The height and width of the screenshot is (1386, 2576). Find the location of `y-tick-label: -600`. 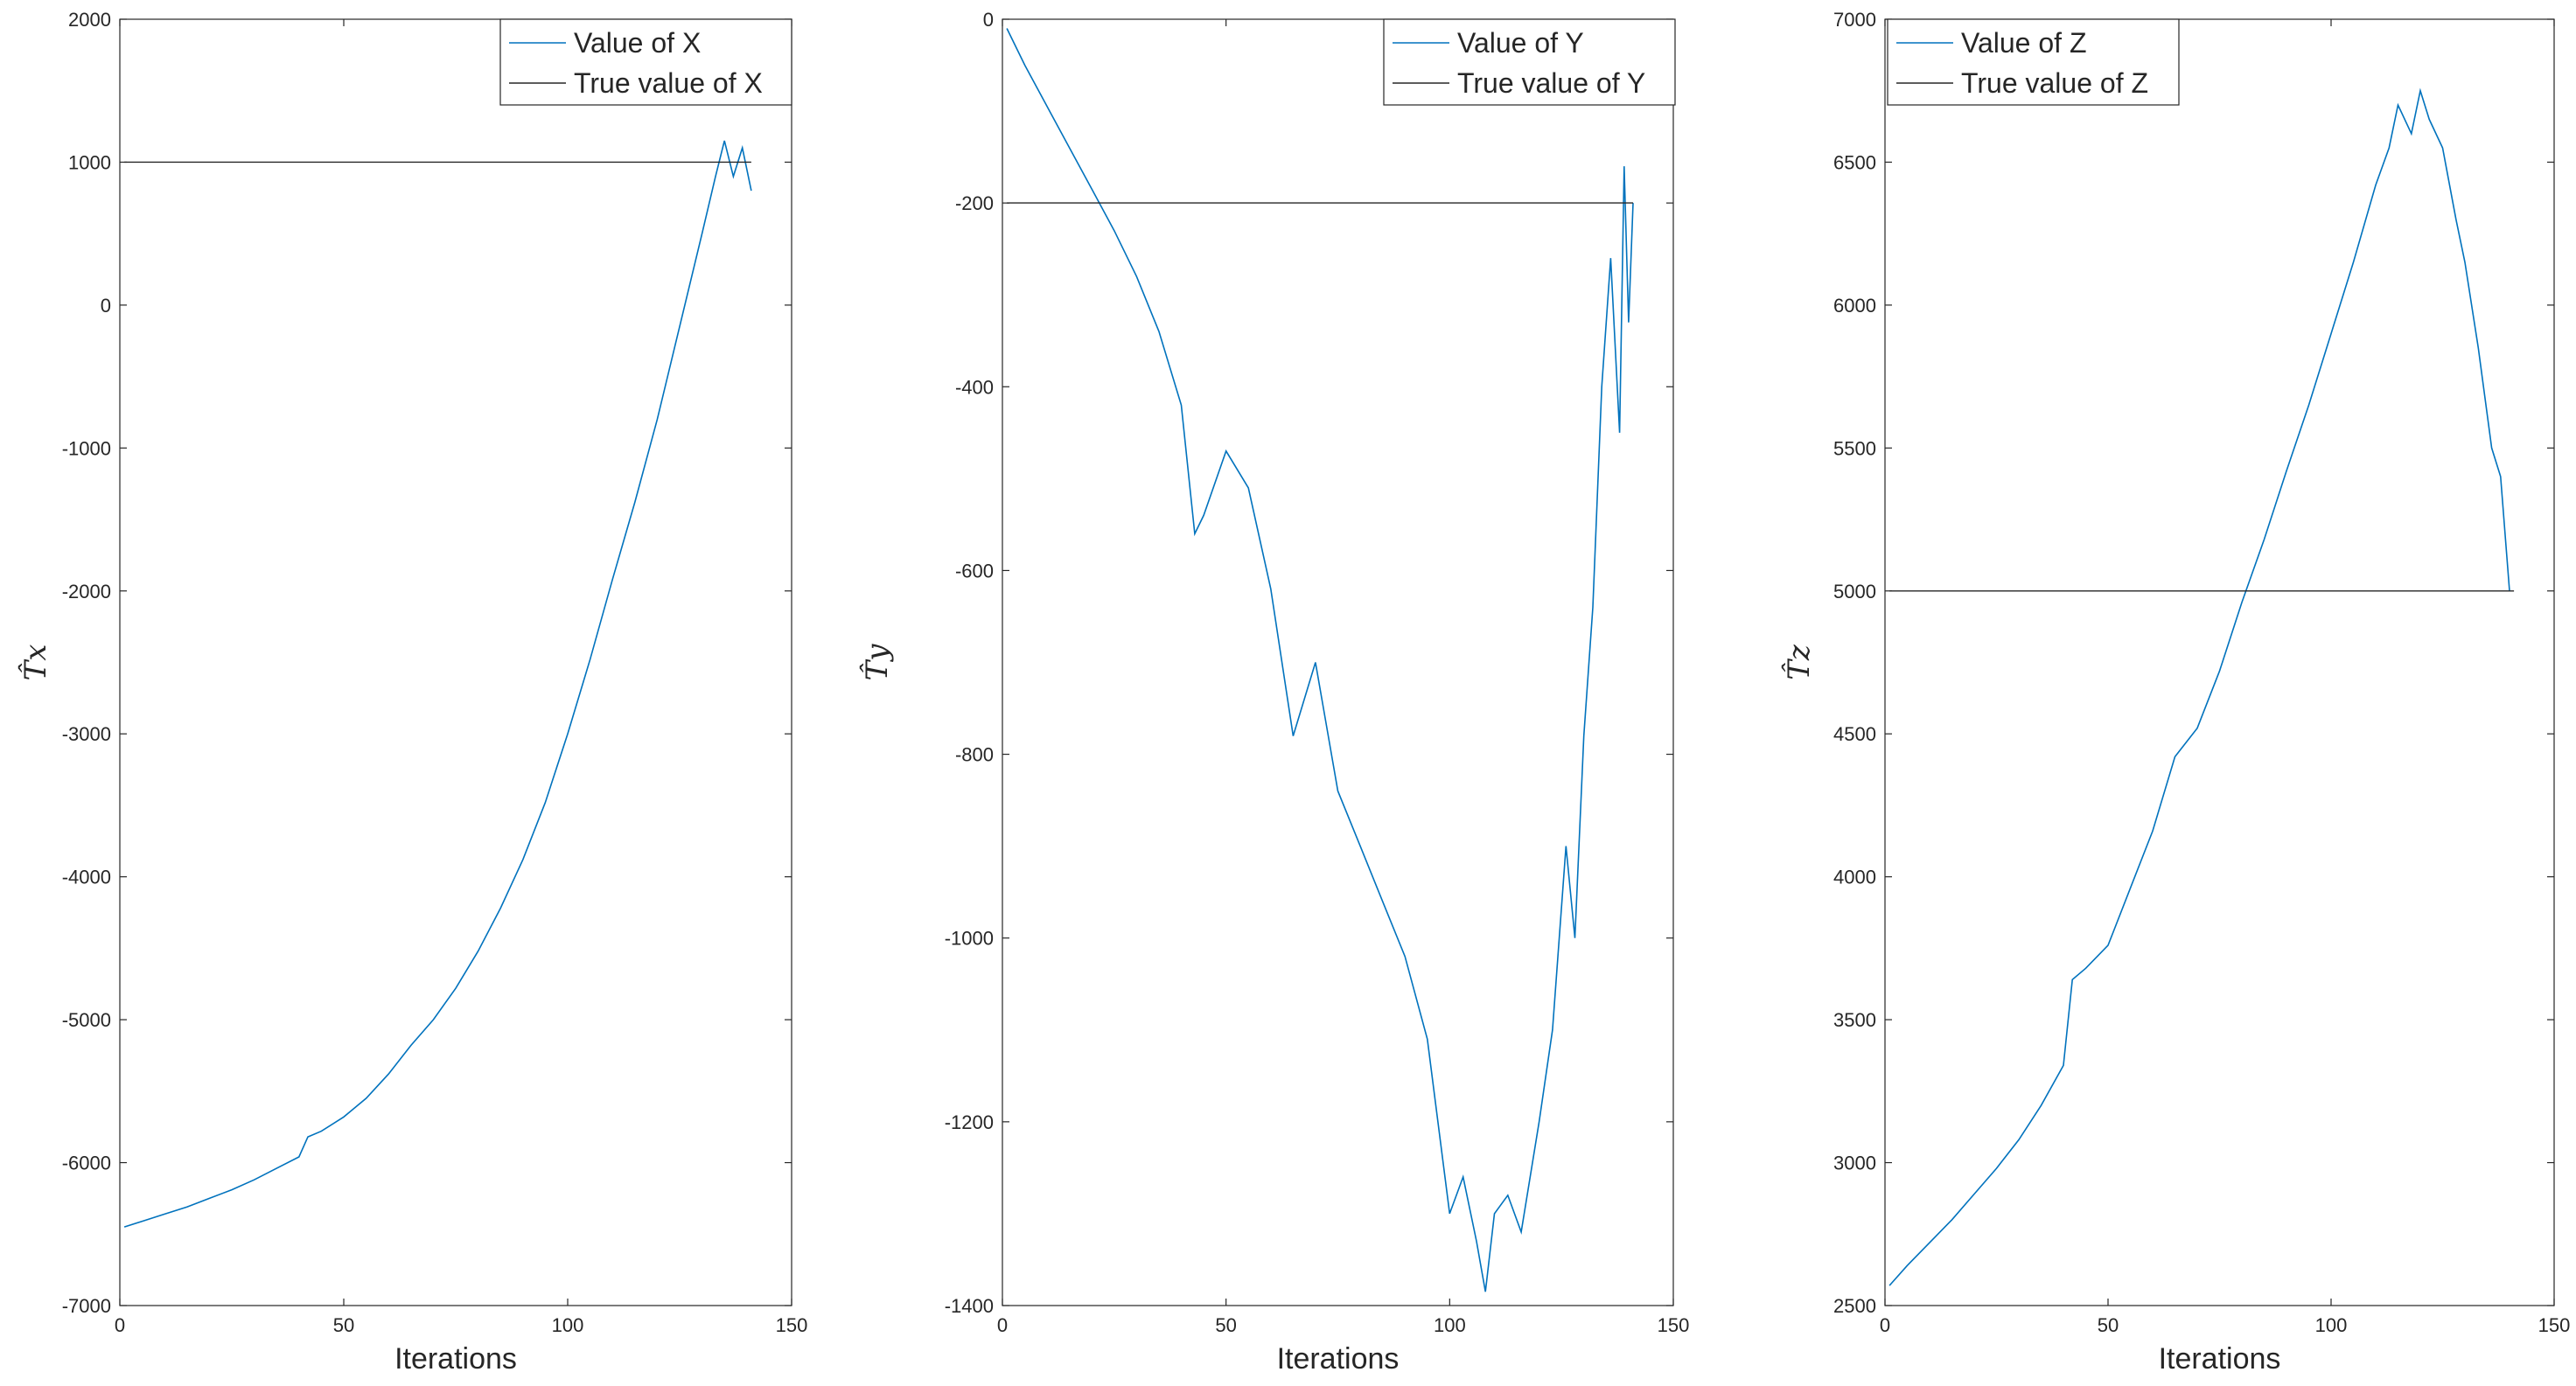

y-tick-label: -600 is located at coordinates (975, 571).